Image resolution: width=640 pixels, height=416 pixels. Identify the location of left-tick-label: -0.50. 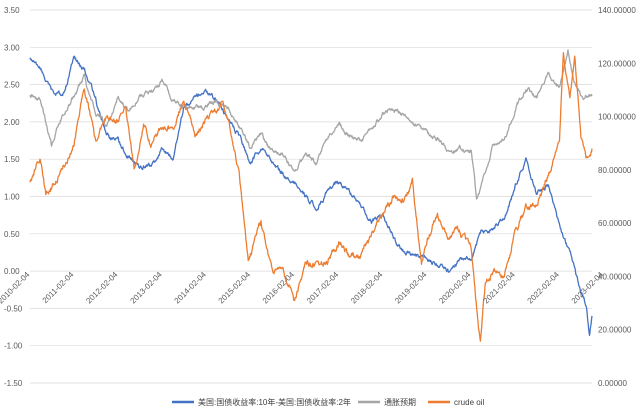
(13, 308).